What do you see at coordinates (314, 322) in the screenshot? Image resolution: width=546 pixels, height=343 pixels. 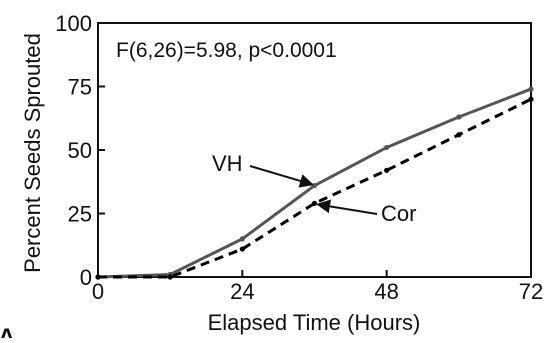 I see `x-axis-title: Elapsed Time (Hours)` at bounding box center [314, 322].